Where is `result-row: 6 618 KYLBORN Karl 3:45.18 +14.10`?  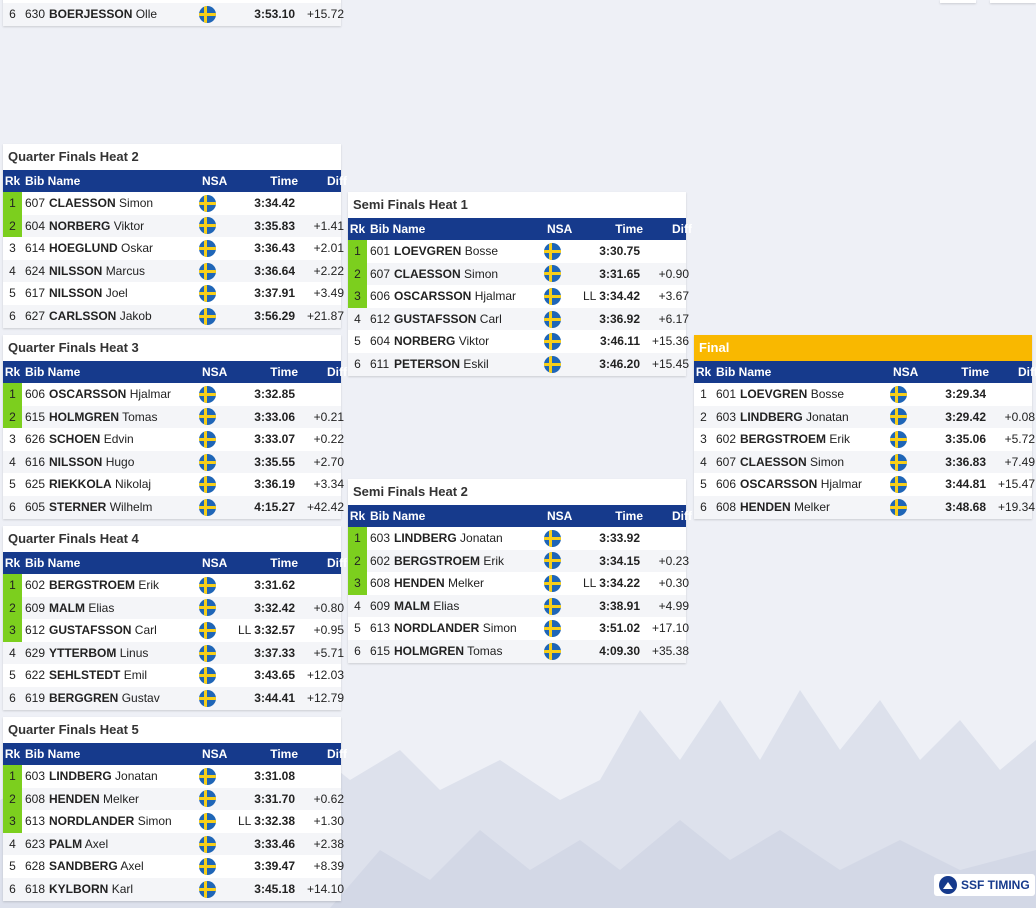 result-row: 6 618 KYLBORN Karl 3:45.18 +14.10 is located at coordinates (173, 889).